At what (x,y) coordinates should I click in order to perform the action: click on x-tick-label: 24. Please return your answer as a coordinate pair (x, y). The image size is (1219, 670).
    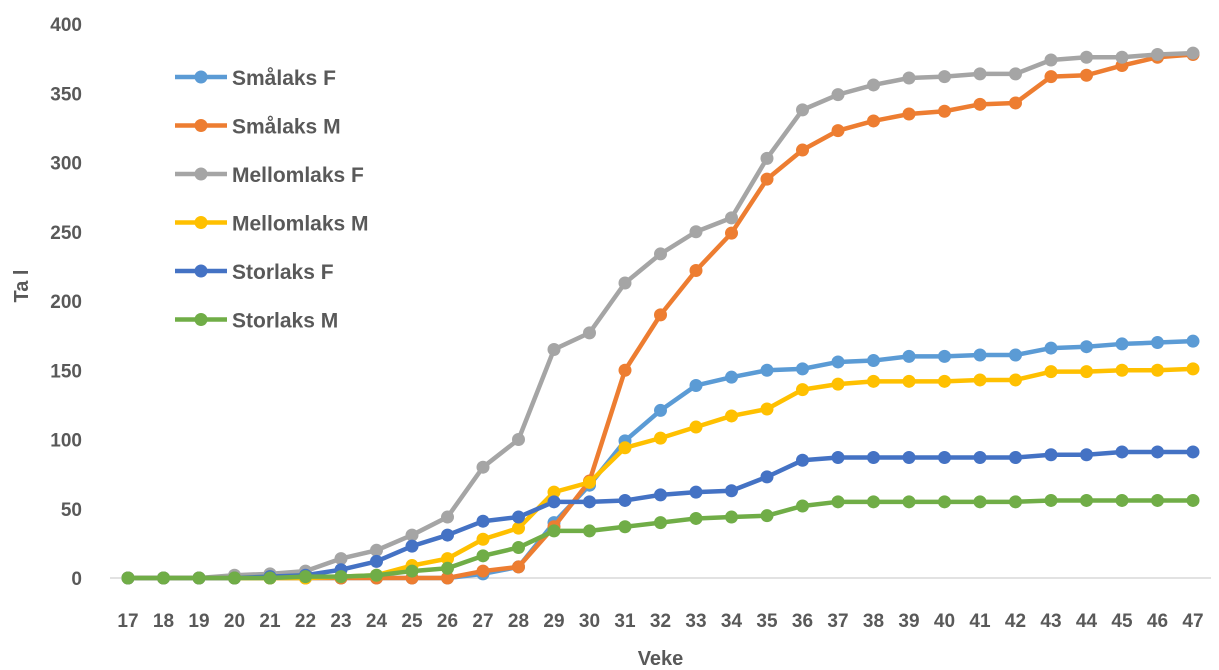
    Looking at the image, I should click on (377, 621).